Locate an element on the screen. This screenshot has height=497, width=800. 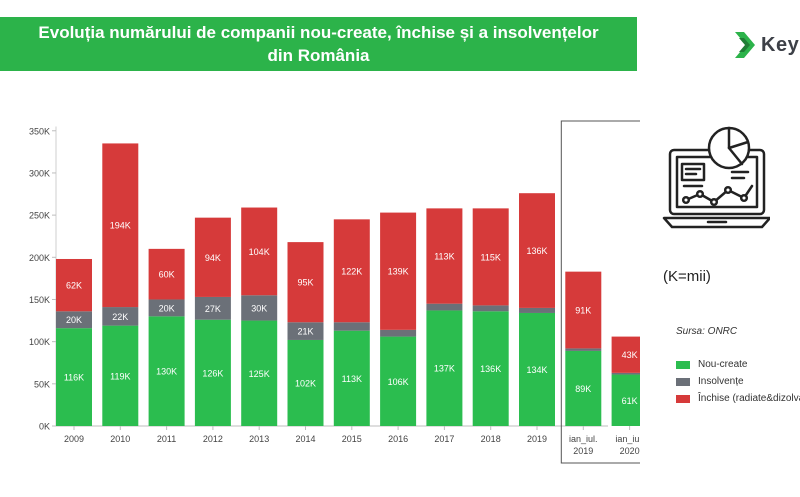
y-tick-label: 0K is located at coordinates (44, 427).